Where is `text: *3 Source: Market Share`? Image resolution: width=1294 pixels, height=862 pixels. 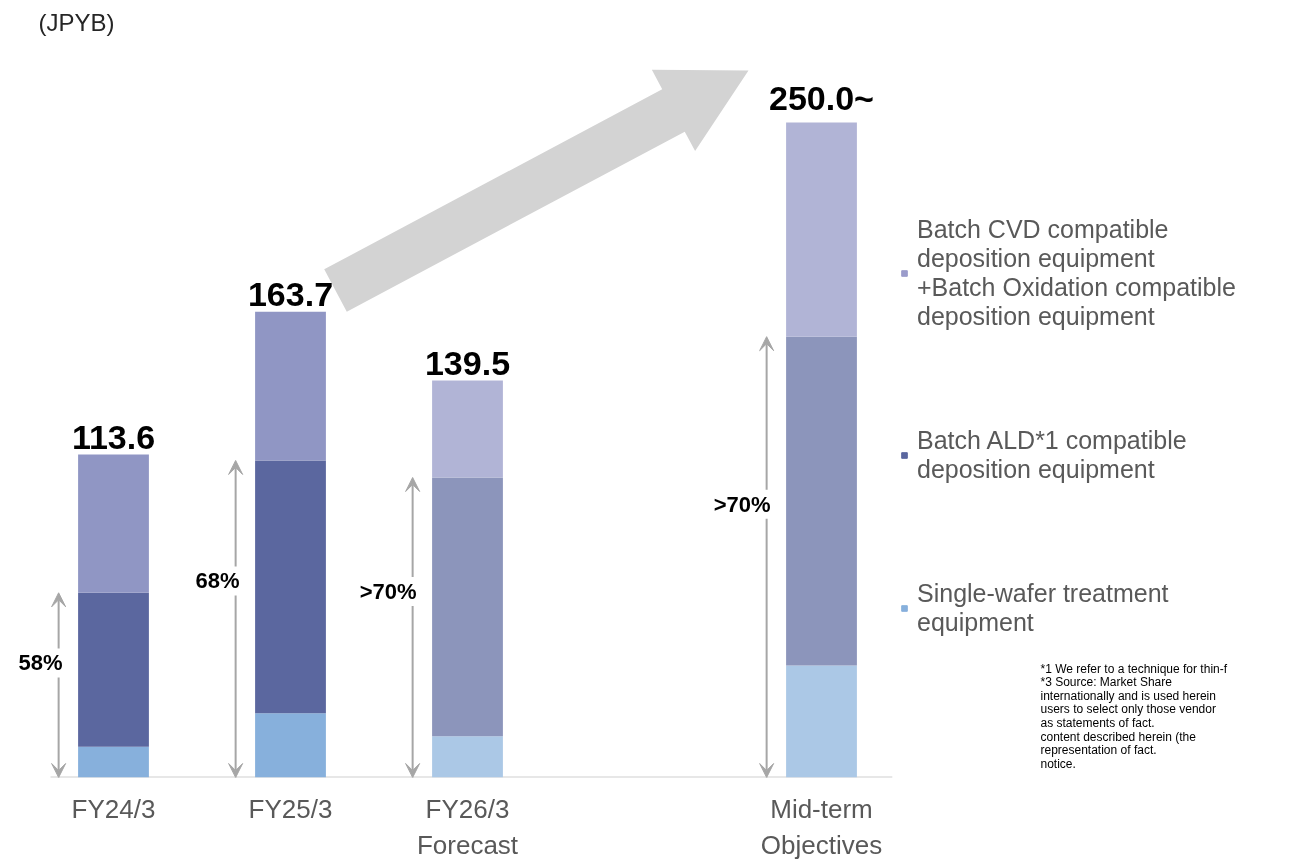
text: *3 Source: Market Share is located at coordinates (1106, 682).